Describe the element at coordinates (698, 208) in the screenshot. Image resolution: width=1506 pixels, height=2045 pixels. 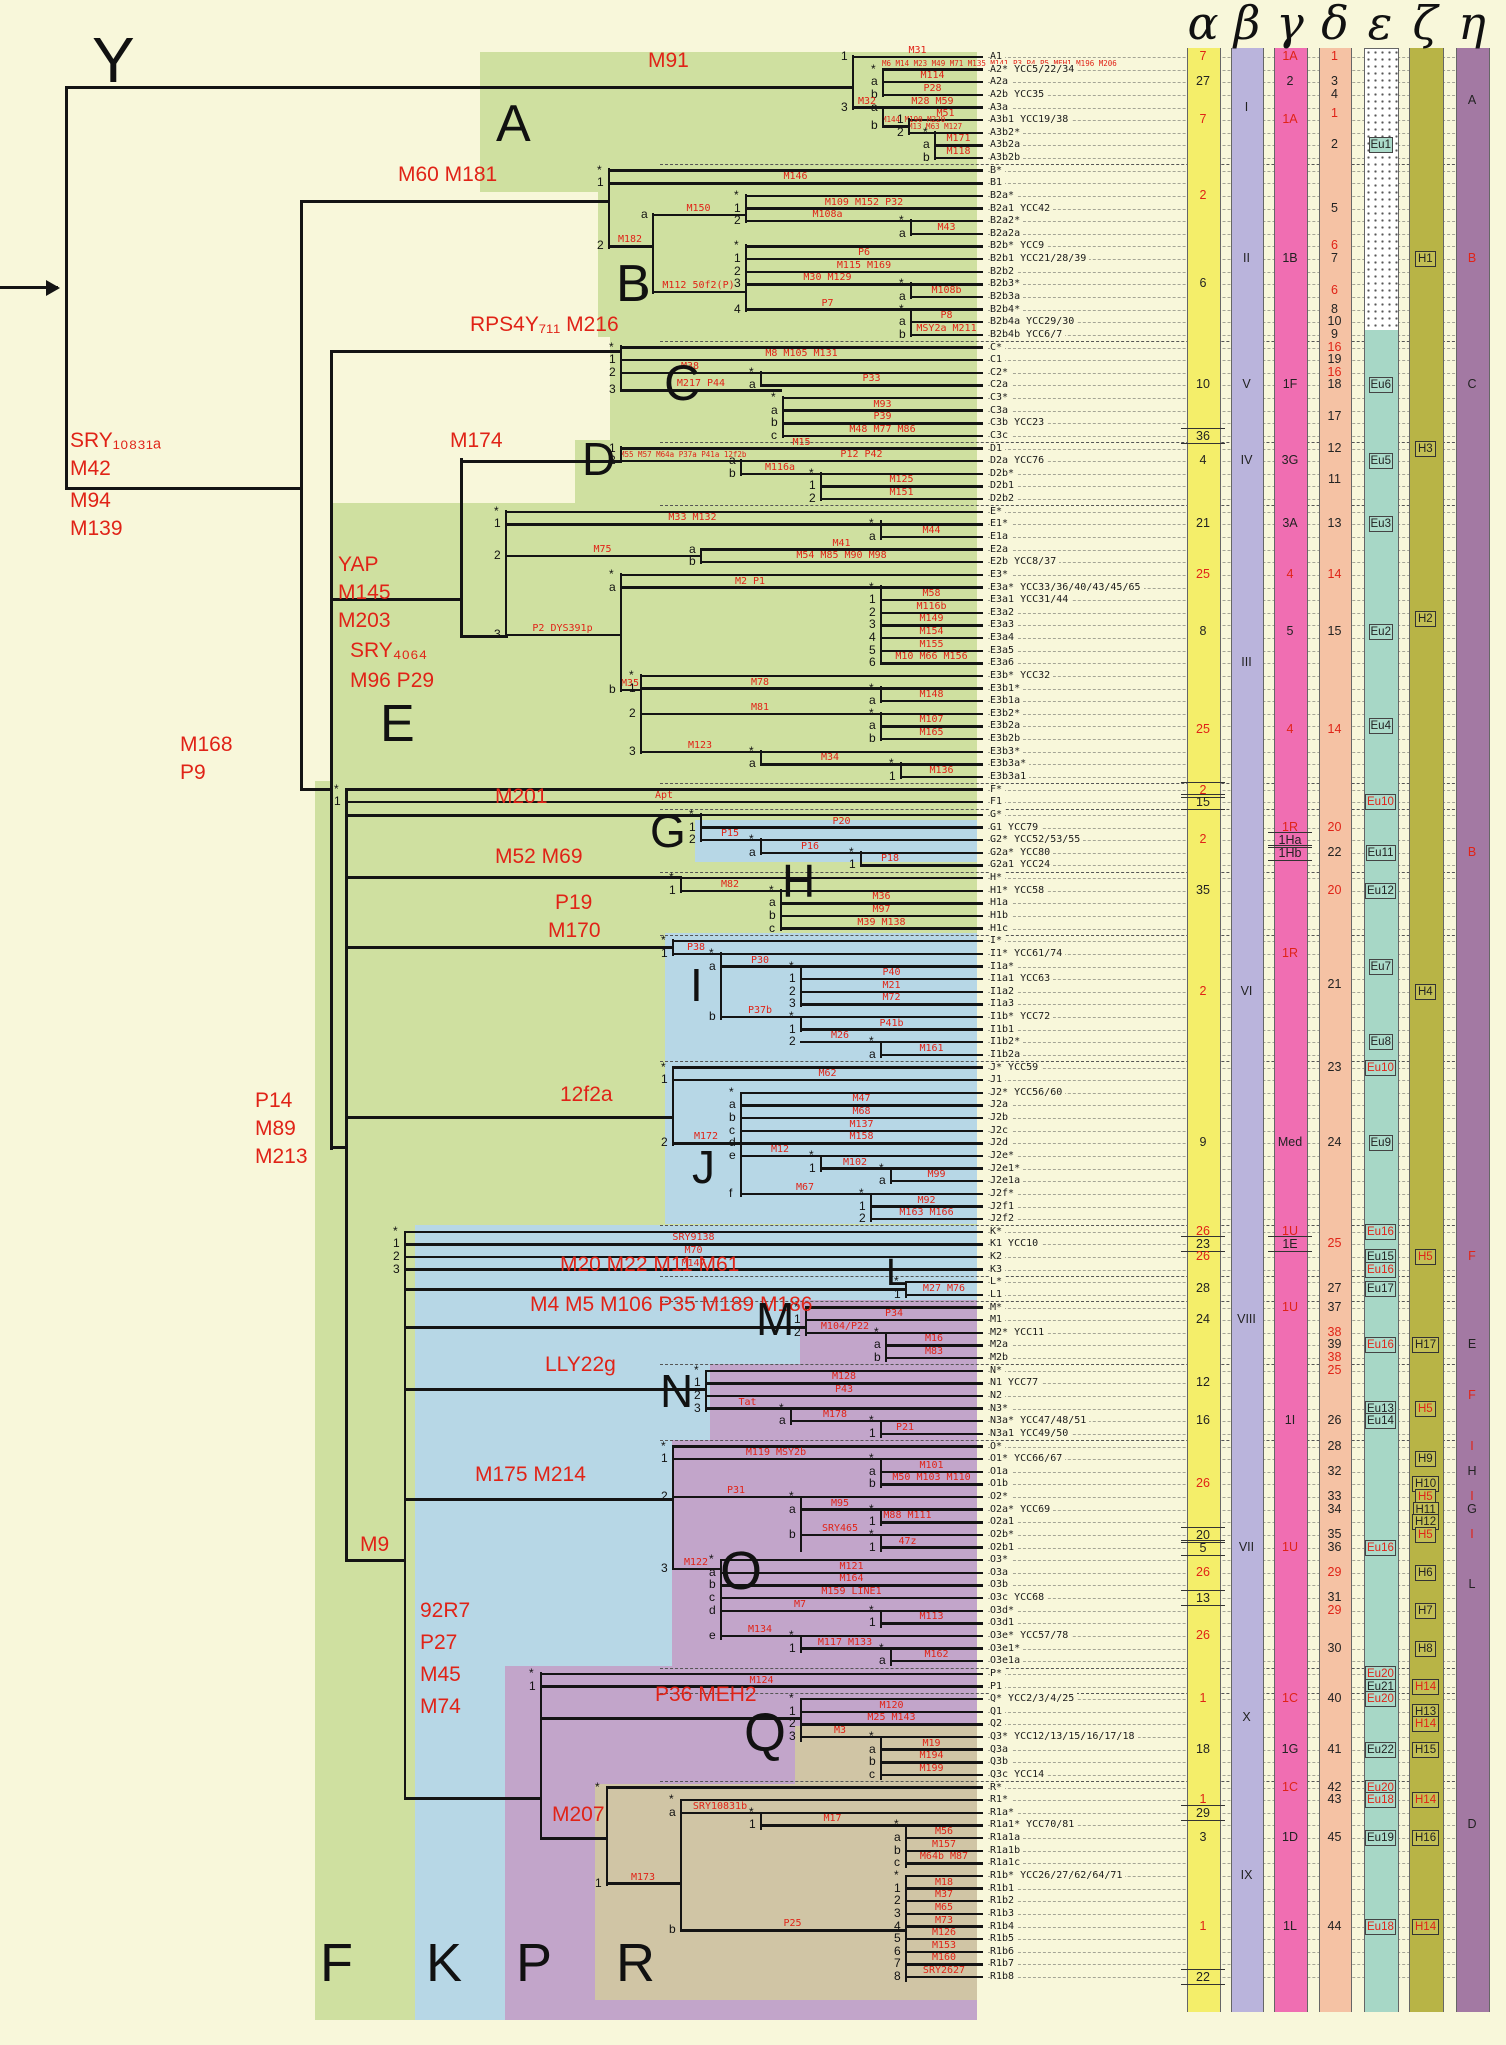
I see `mutation-label: M150` at that location.